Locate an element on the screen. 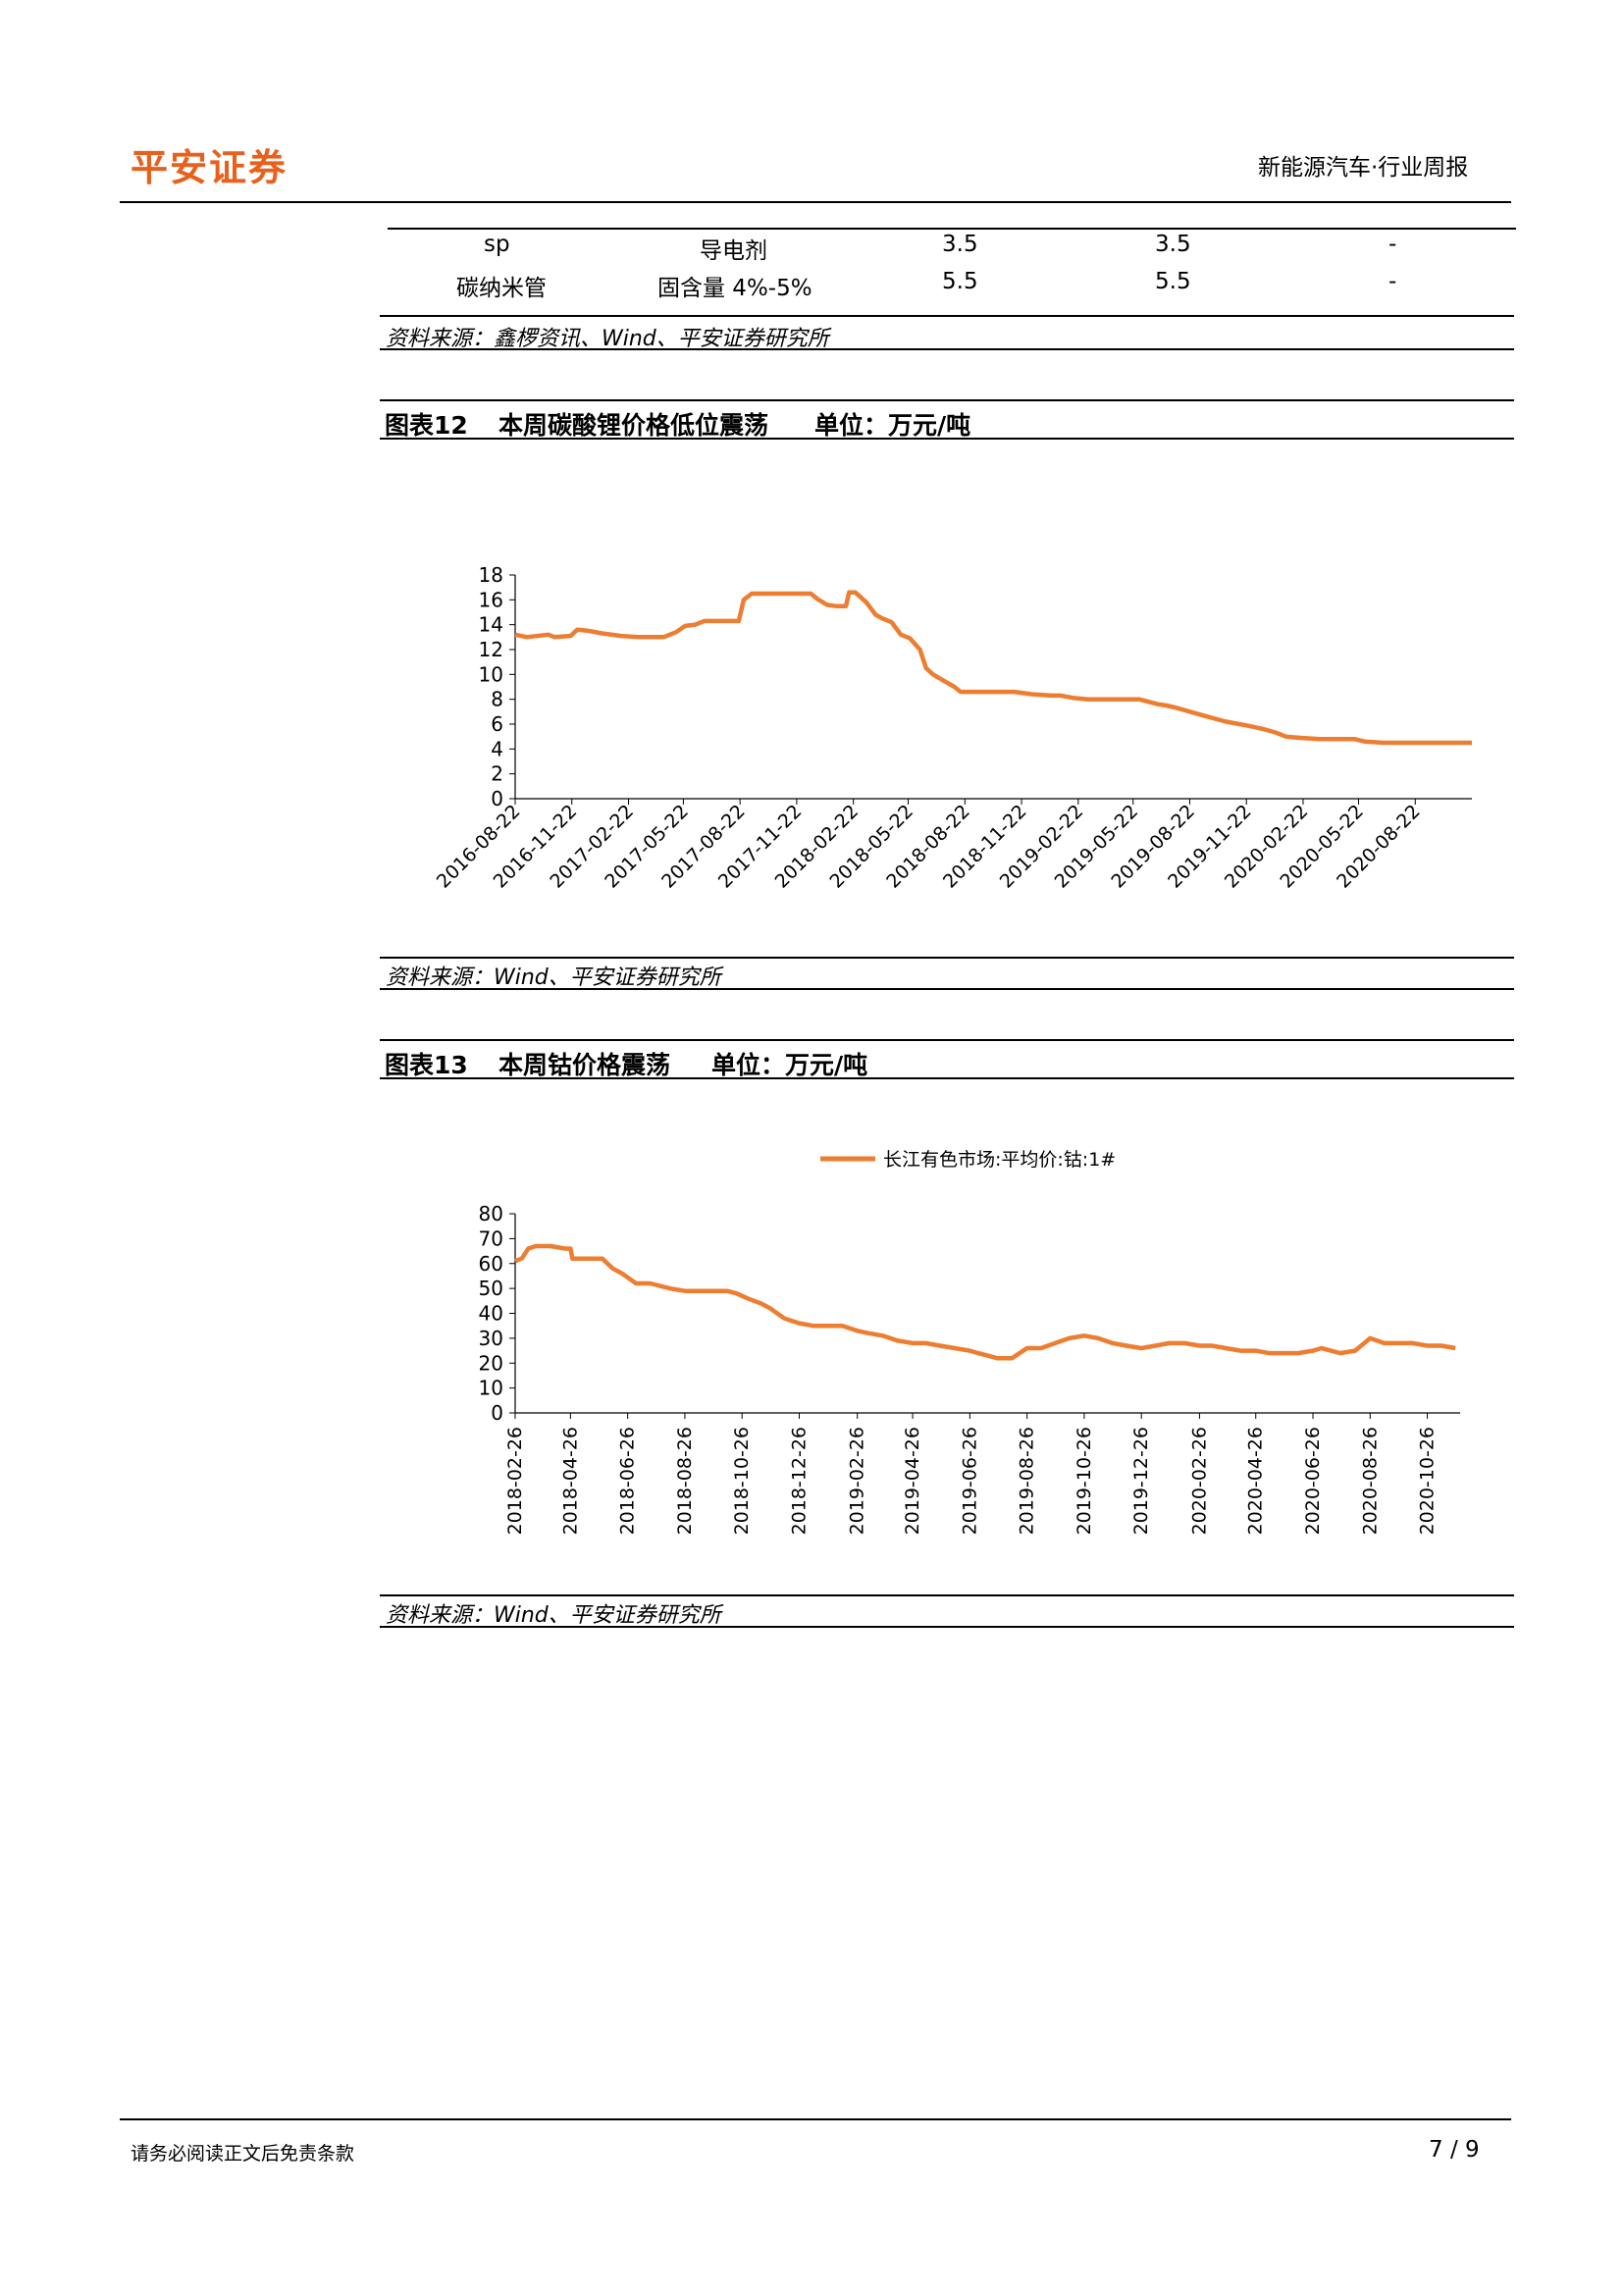 The width and height of the screenshot is (1624, 2296). x-tick-label: 2019-12-26 is located at coordinates (1141, 1481).